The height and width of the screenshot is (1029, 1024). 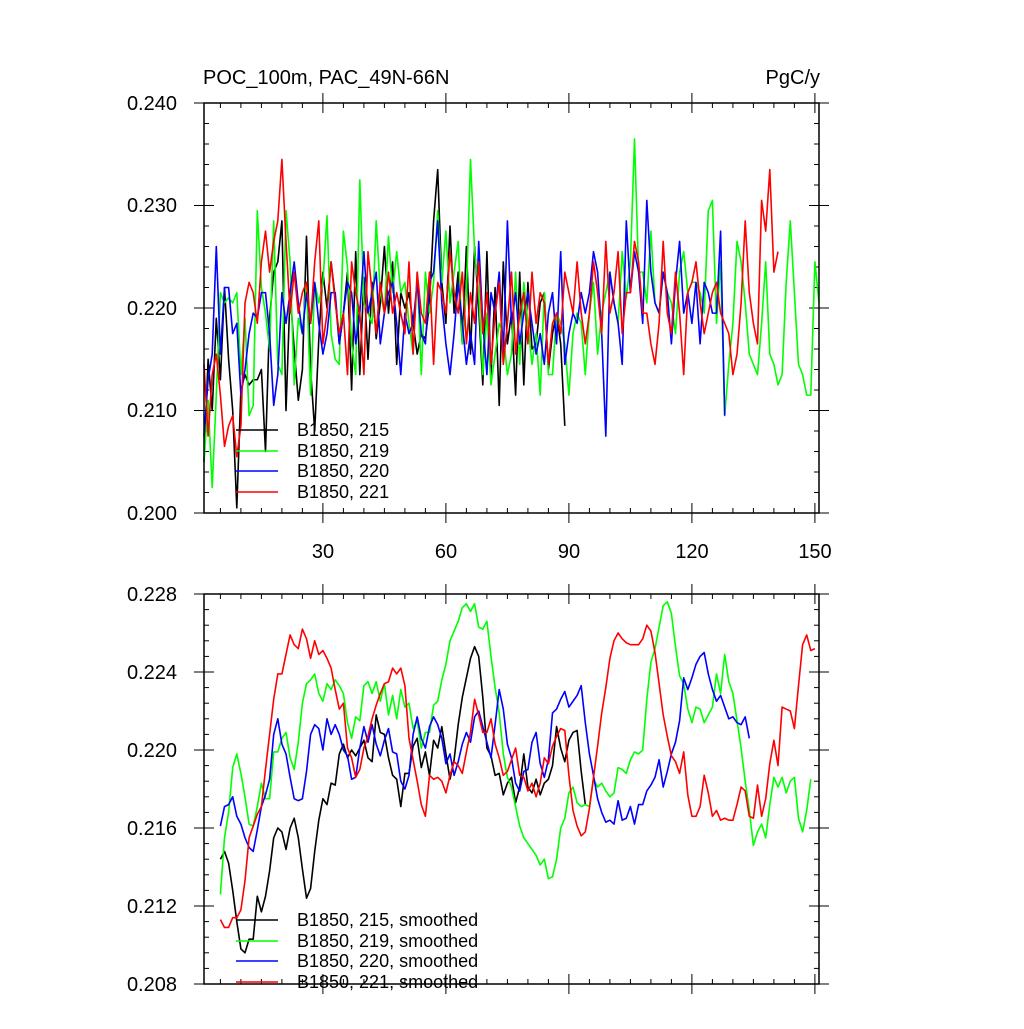 What do you see at coordinates (152, 309) in the screenshot?
I see `top-ytick-label: 0.220` at bounding box center [152, 309].